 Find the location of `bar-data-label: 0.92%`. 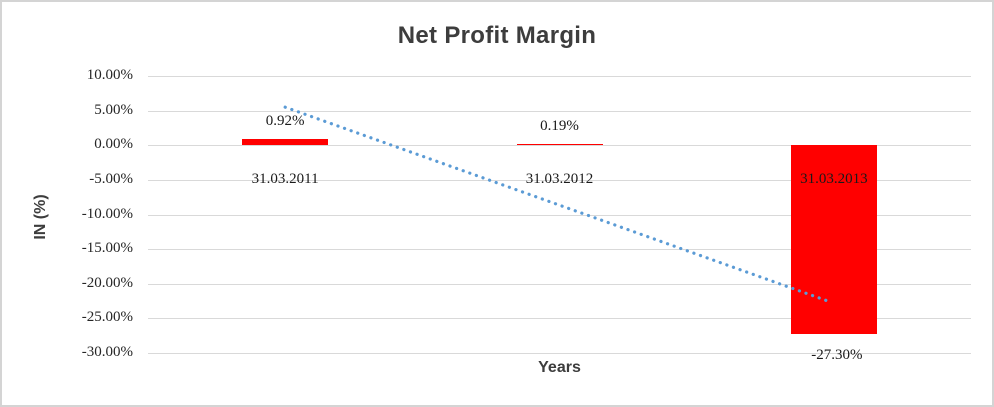

bar-data-label: 0.92% is located at coordinates (285, 120).